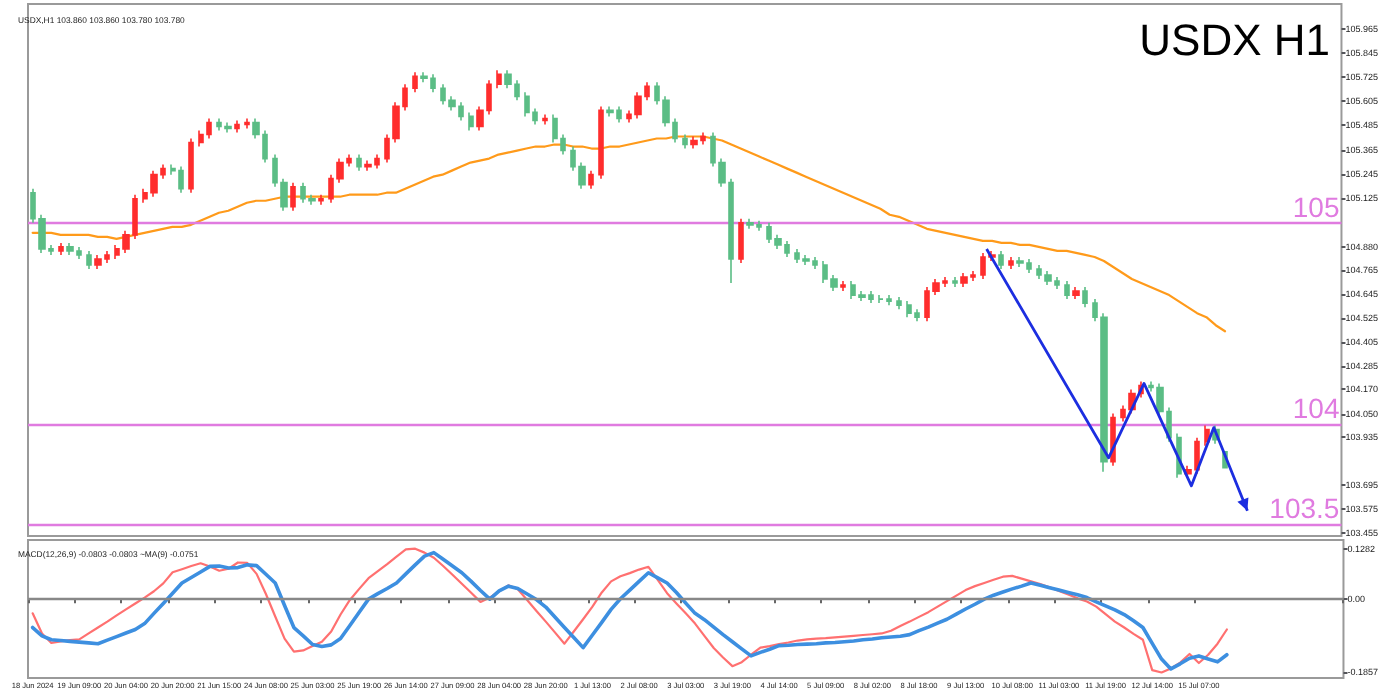 Image resolution: width=1384 pixels, height=696 pixels. I want to click on ref-line-label: 104, so click(1316, 407).